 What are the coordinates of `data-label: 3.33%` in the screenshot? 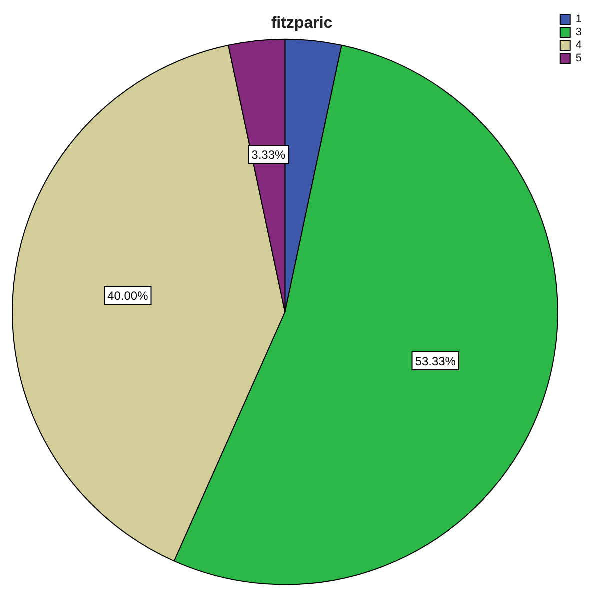 It's located at (269, 155).